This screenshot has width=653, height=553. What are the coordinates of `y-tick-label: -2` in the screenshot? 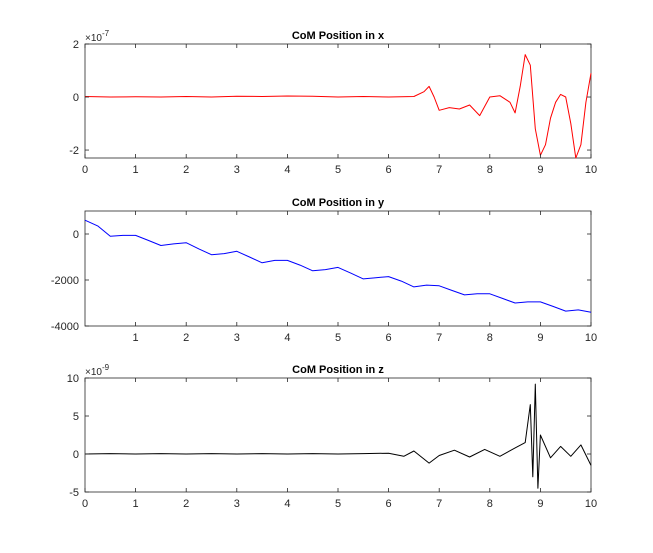 It's located at (74, 151).